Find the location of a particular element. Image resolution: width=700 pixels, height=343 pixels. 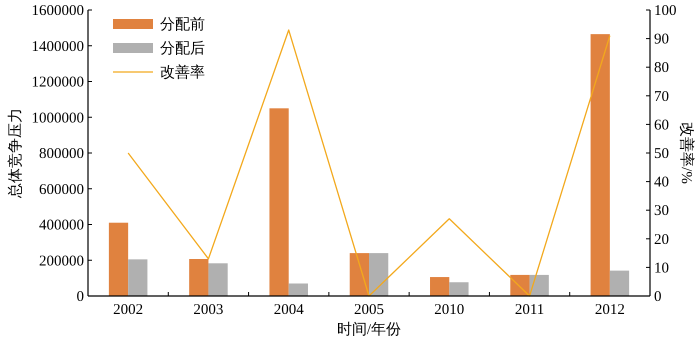

y2-tick-label: 70 is located at coordinates (661, 96).